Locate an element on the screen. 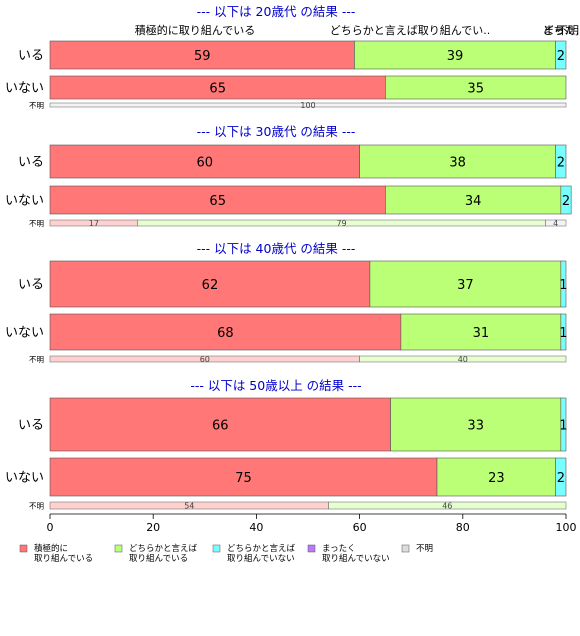 The height and width of the screenshot is (636, 580). bar-value-label: 35 is located at coordinates (475, 89).